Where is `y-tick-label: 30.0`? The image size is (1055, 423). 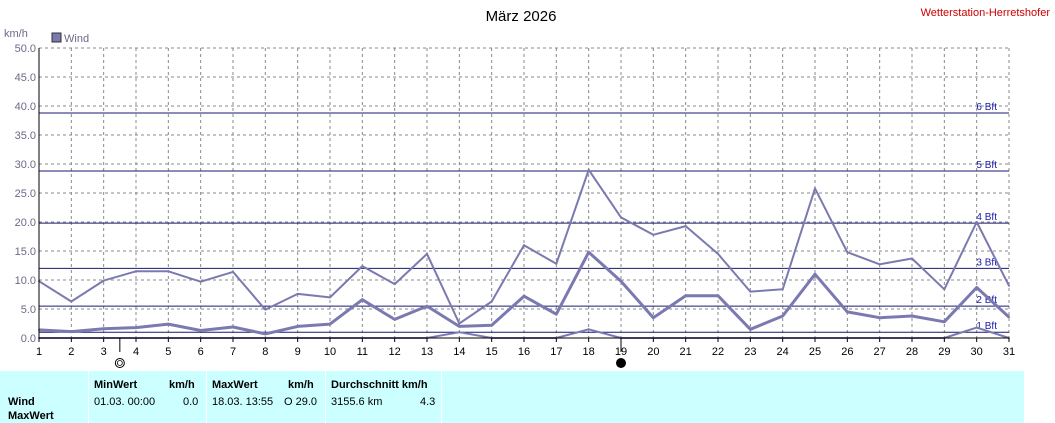 y-tick-label: 30.0 is located at coordinates (25, 165).